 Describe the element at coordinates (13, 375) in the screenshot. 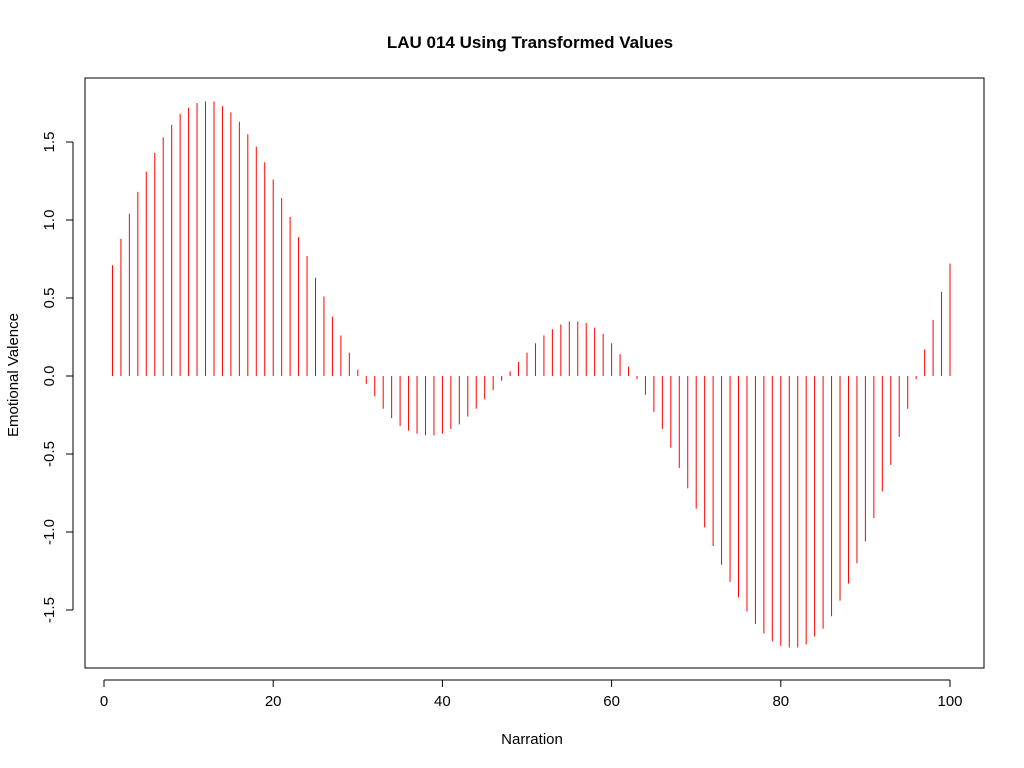

I see `y-axis-label: Emotional Valence` at that location.